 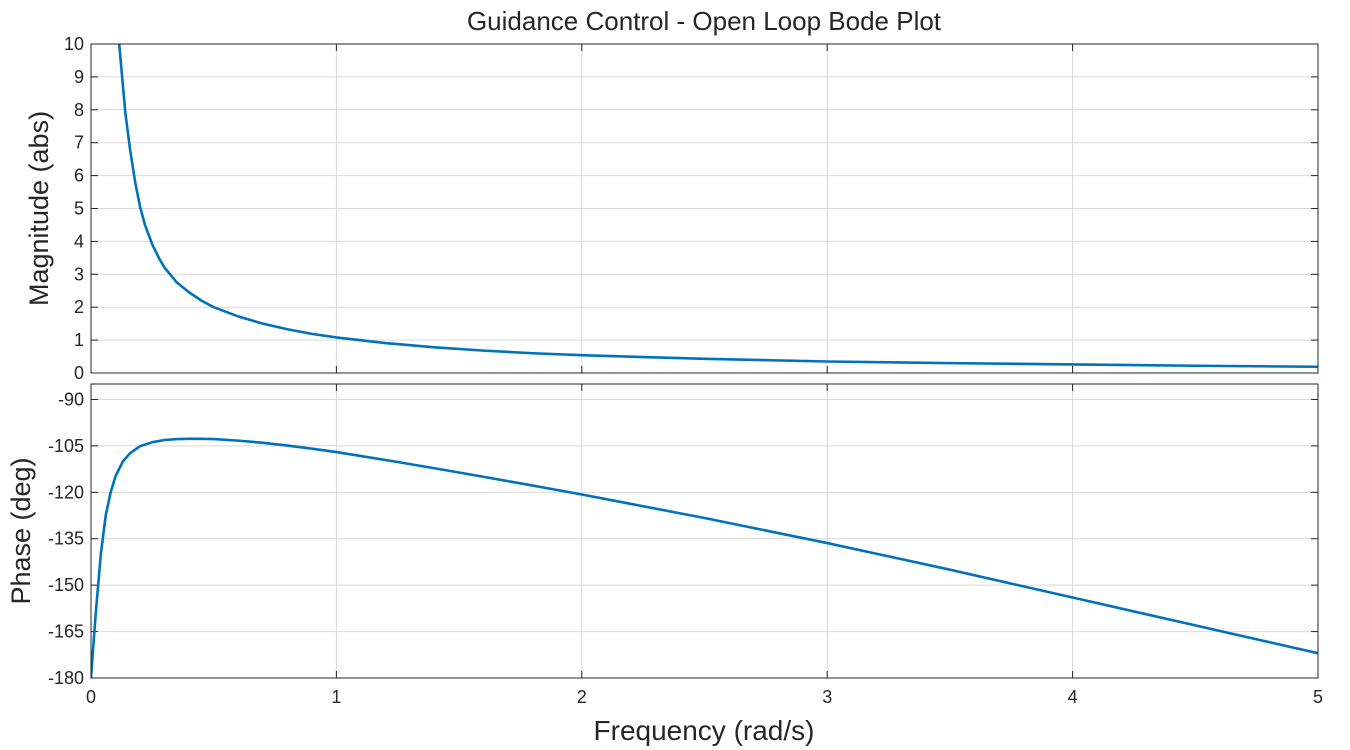 I want to click on phase-y-axis-label: Phase (deg), so click(x=21, y=530).